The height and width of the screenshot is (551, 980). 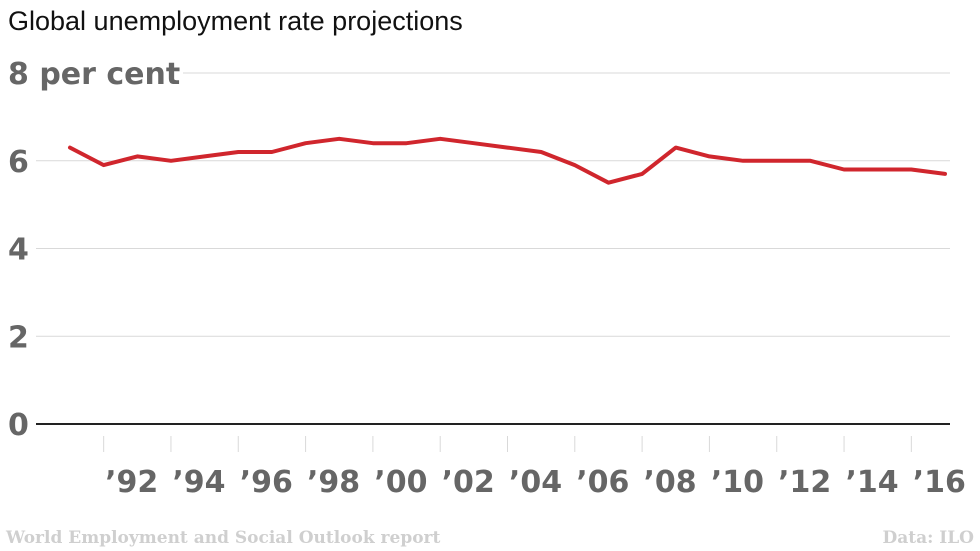 I want to click on y-axis-ticks: 0 2 4 6 8 per cent, so click(x=94, y=250).